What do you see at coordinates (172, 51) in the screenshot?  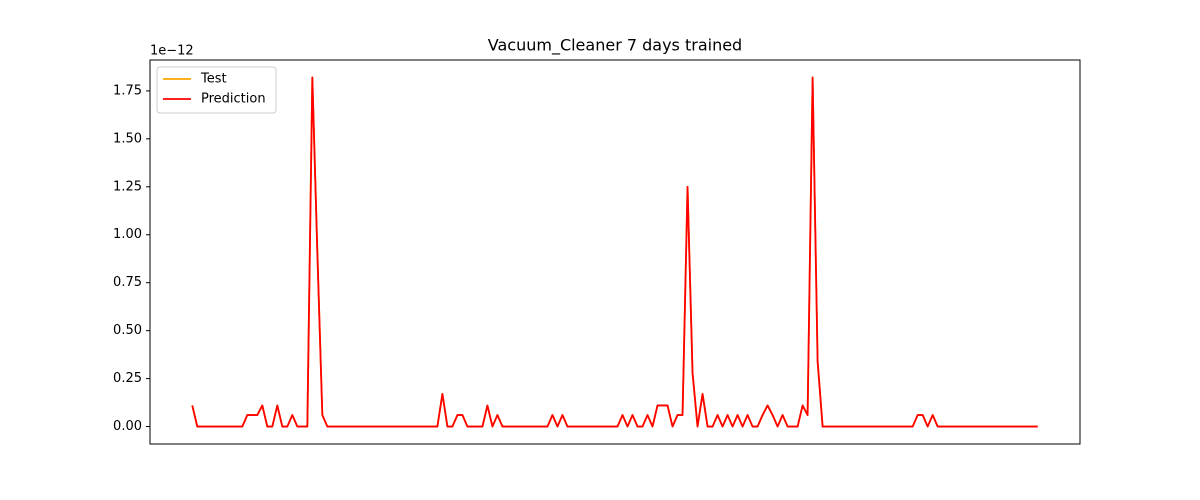 I see `y-offset-label: 1e−12` at bounding box center [172, 51].